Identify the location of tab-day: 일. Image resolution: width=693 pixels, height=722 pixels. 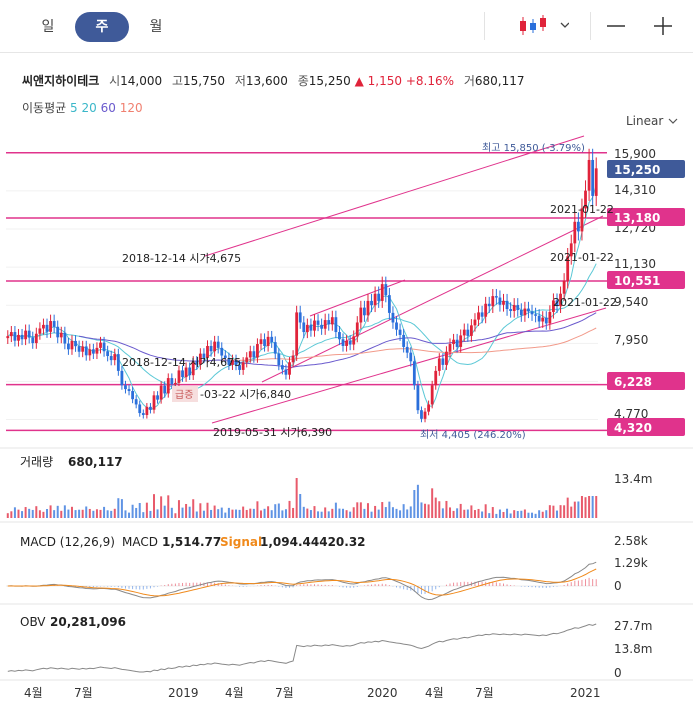
(48, 27).